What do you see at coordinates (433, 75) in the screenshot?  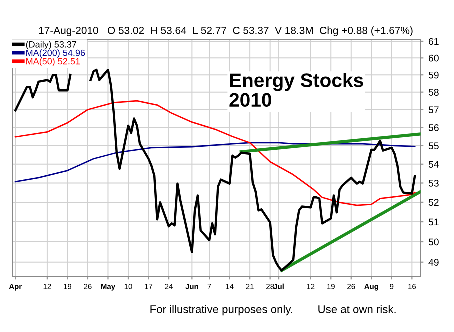 I see `y-tick-label: 59` at bounding box center [433, 75].